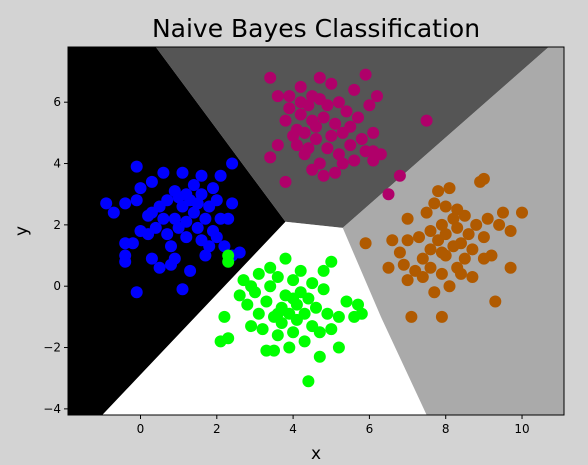 This screenshot has height=465, width=588. What do you see at coordinates (57, 102) in the screenshot?
I see `y-tick-label: 6` at bounding box center [57, 102].